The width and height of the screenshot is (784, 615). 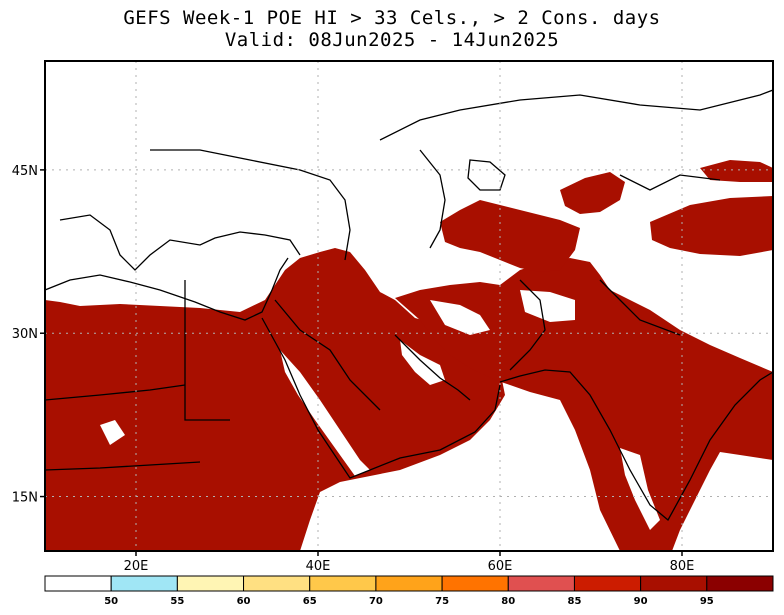 I want to click on longitude-ticks: 20E 40E 60E 80E, so click(x=409, y=562).